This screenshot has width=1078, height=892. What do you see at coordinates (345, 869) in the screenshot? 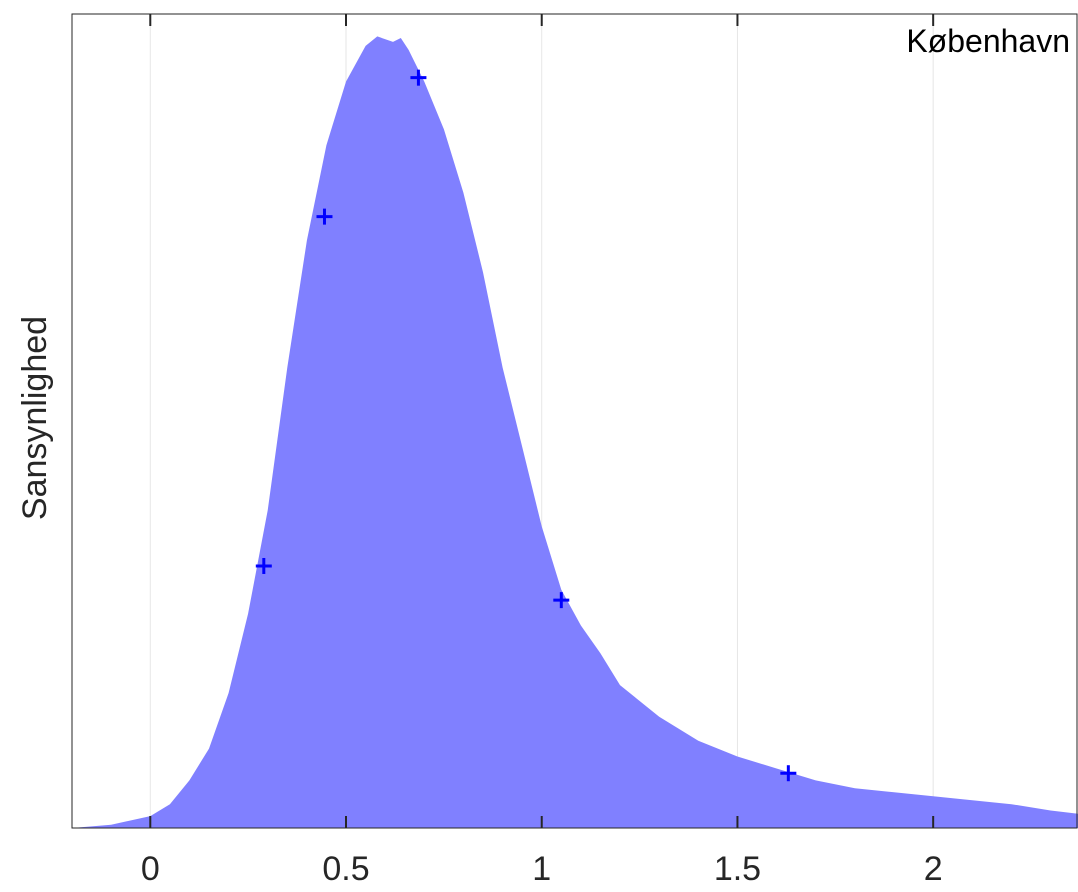
I see `x-tick-label: 0.5` at bounding box center [345, 869].